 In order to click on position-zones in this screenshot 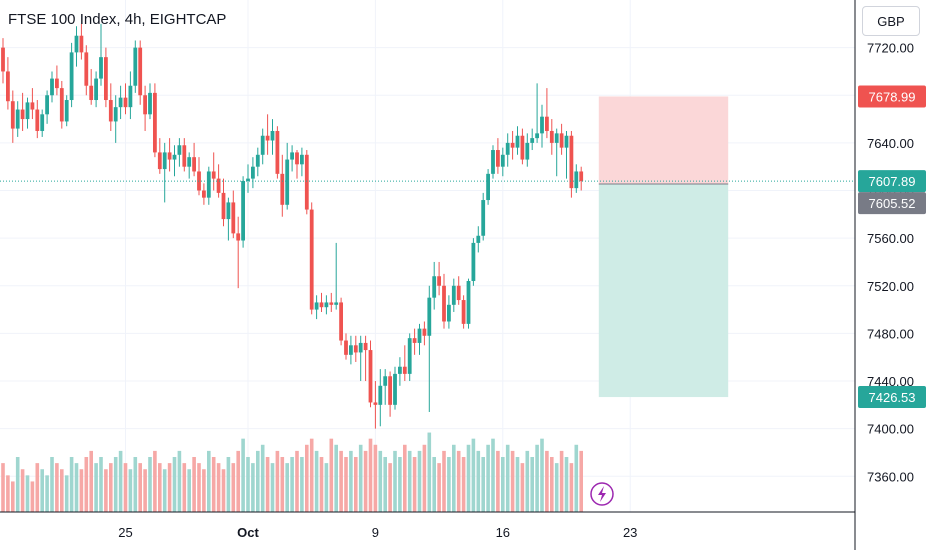, I will do `click(663, 247)`.